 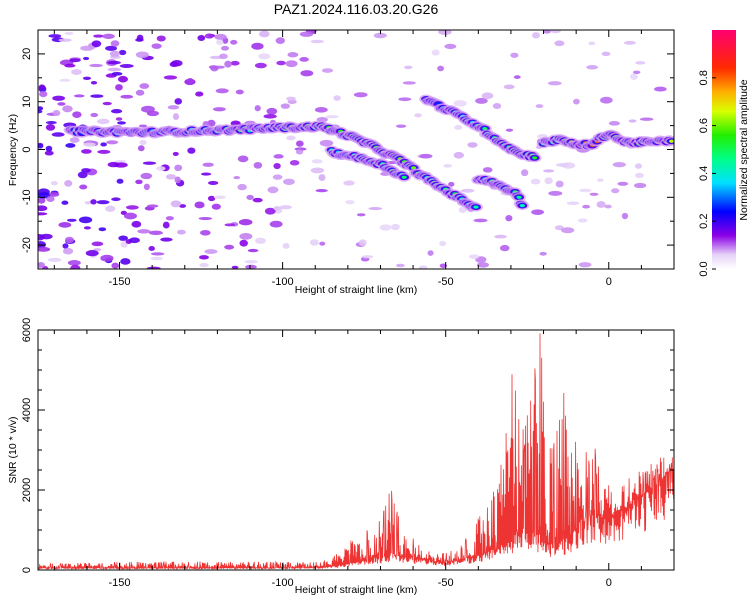 I want to click on y-tick-label: 4000, so click(x=27, y=410).